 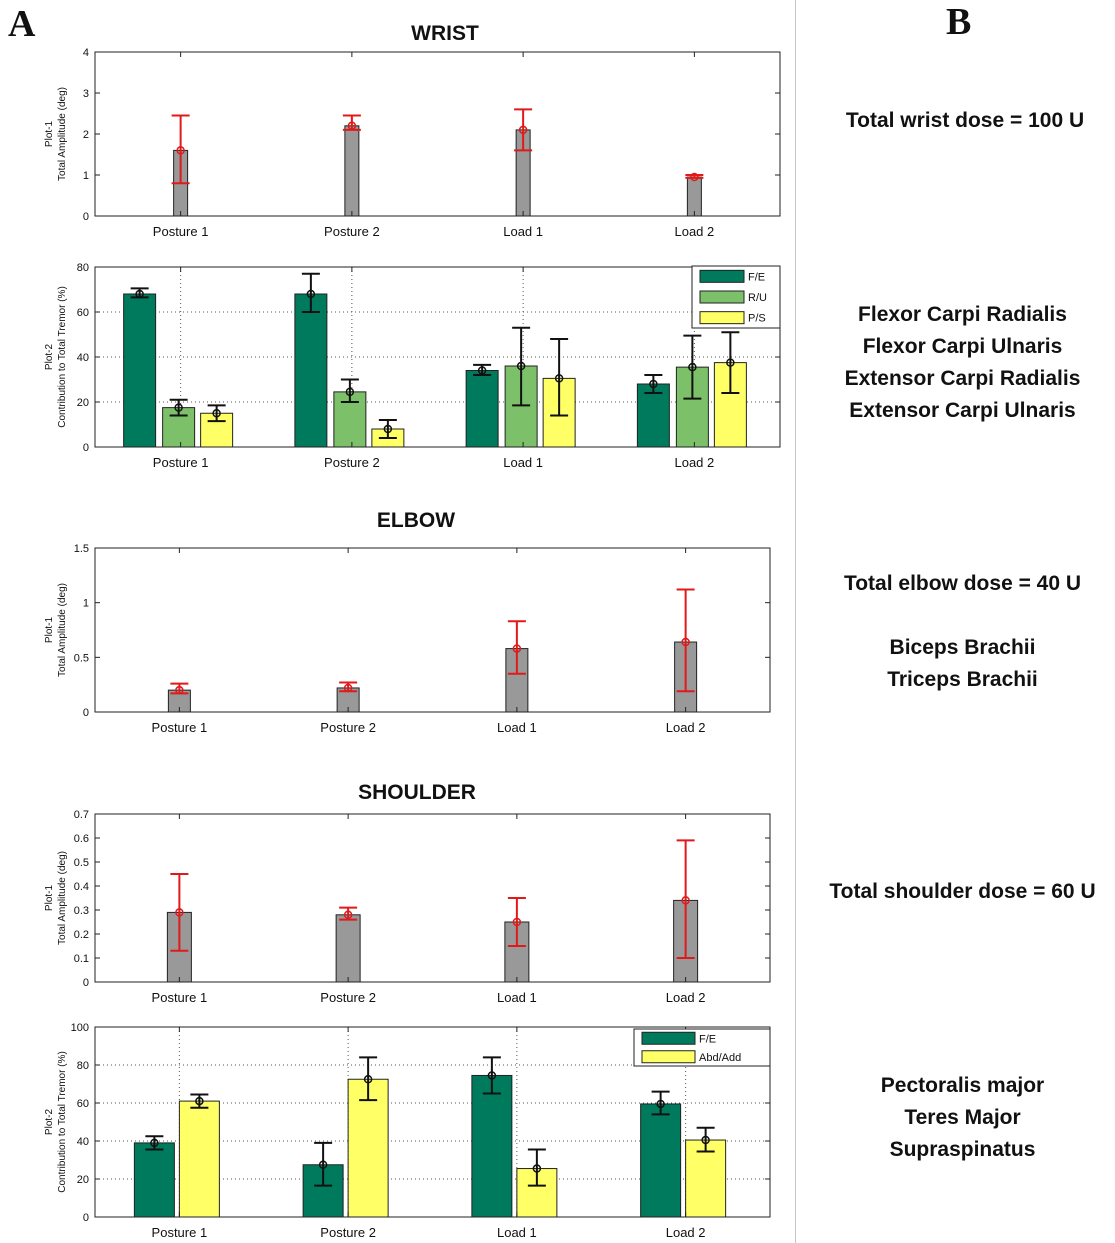 I want to click on muscle-name: Teres Major, so click(x=962, y=1117).